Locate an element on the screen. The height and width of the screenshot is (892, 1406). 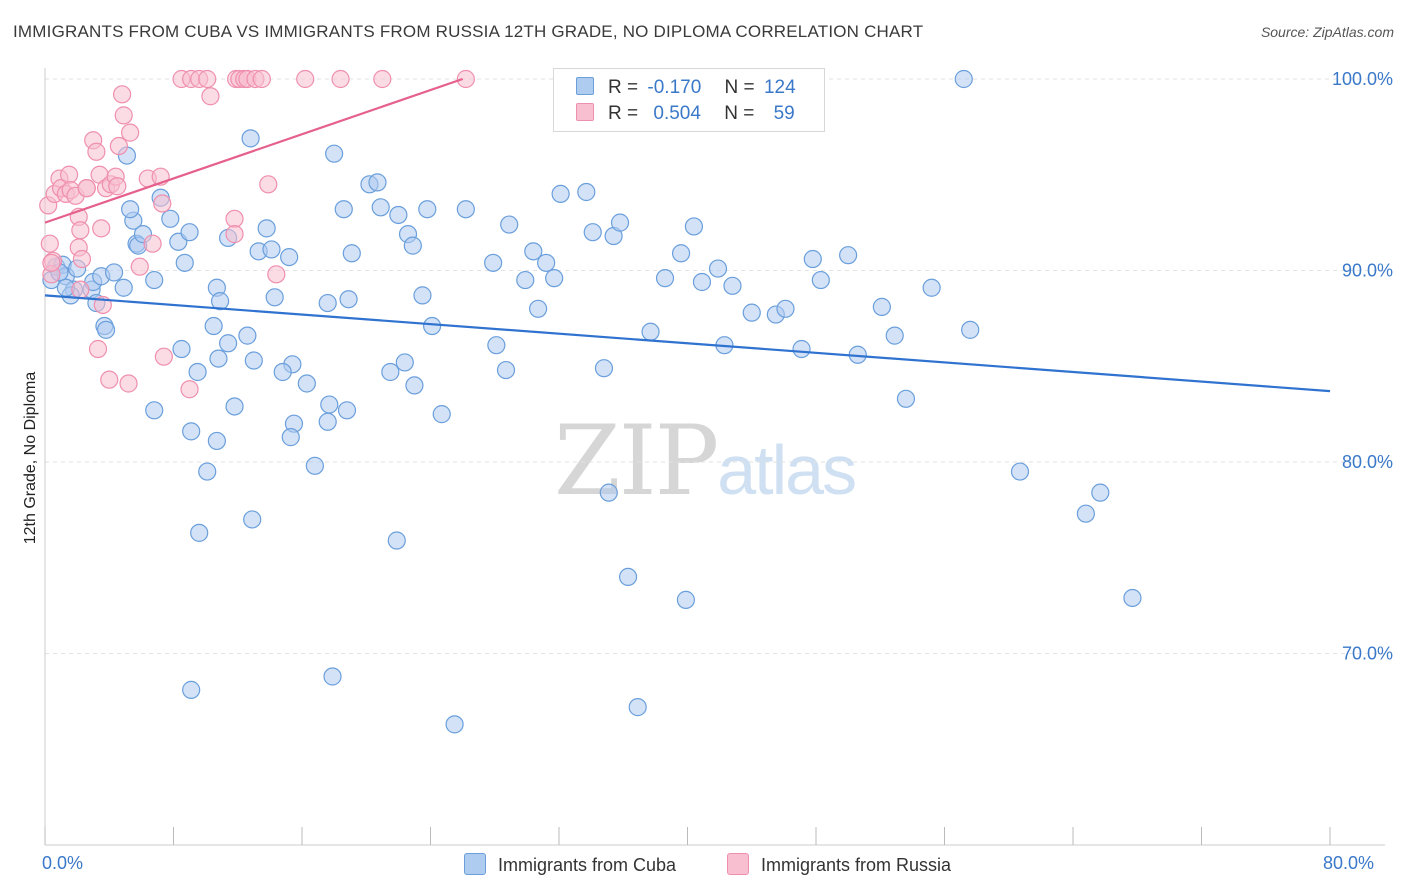
source-label: Source: ZipAtlas.com is located at coordinates (1327, 32).